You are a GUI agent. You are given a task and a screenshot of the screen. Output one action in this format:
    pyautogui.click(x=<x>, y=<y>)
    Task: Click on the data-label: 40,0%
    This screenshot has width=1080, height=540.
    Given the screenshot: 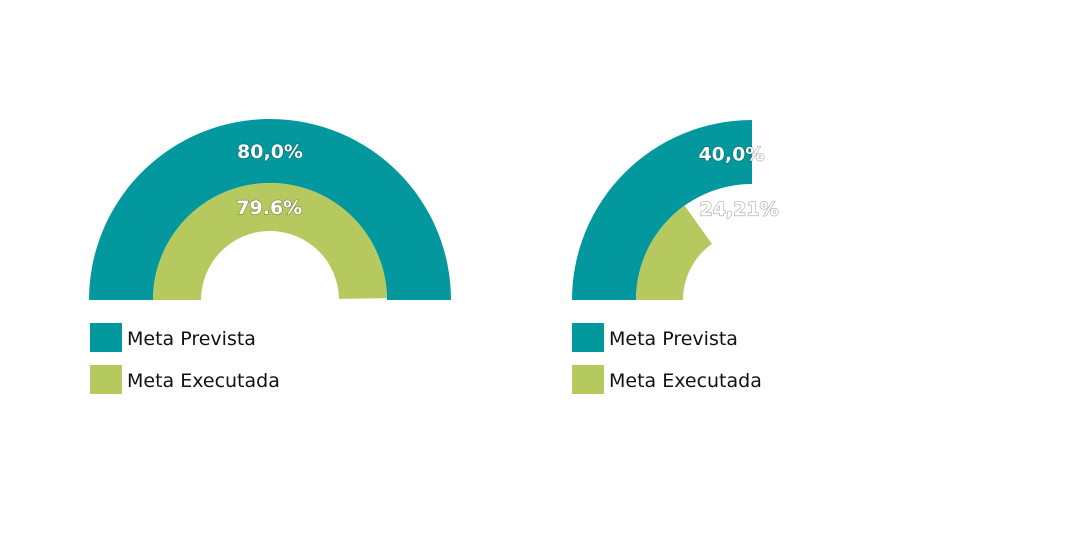 What is the action you would take?
    pyautogui.click(x=731, y=154)
    